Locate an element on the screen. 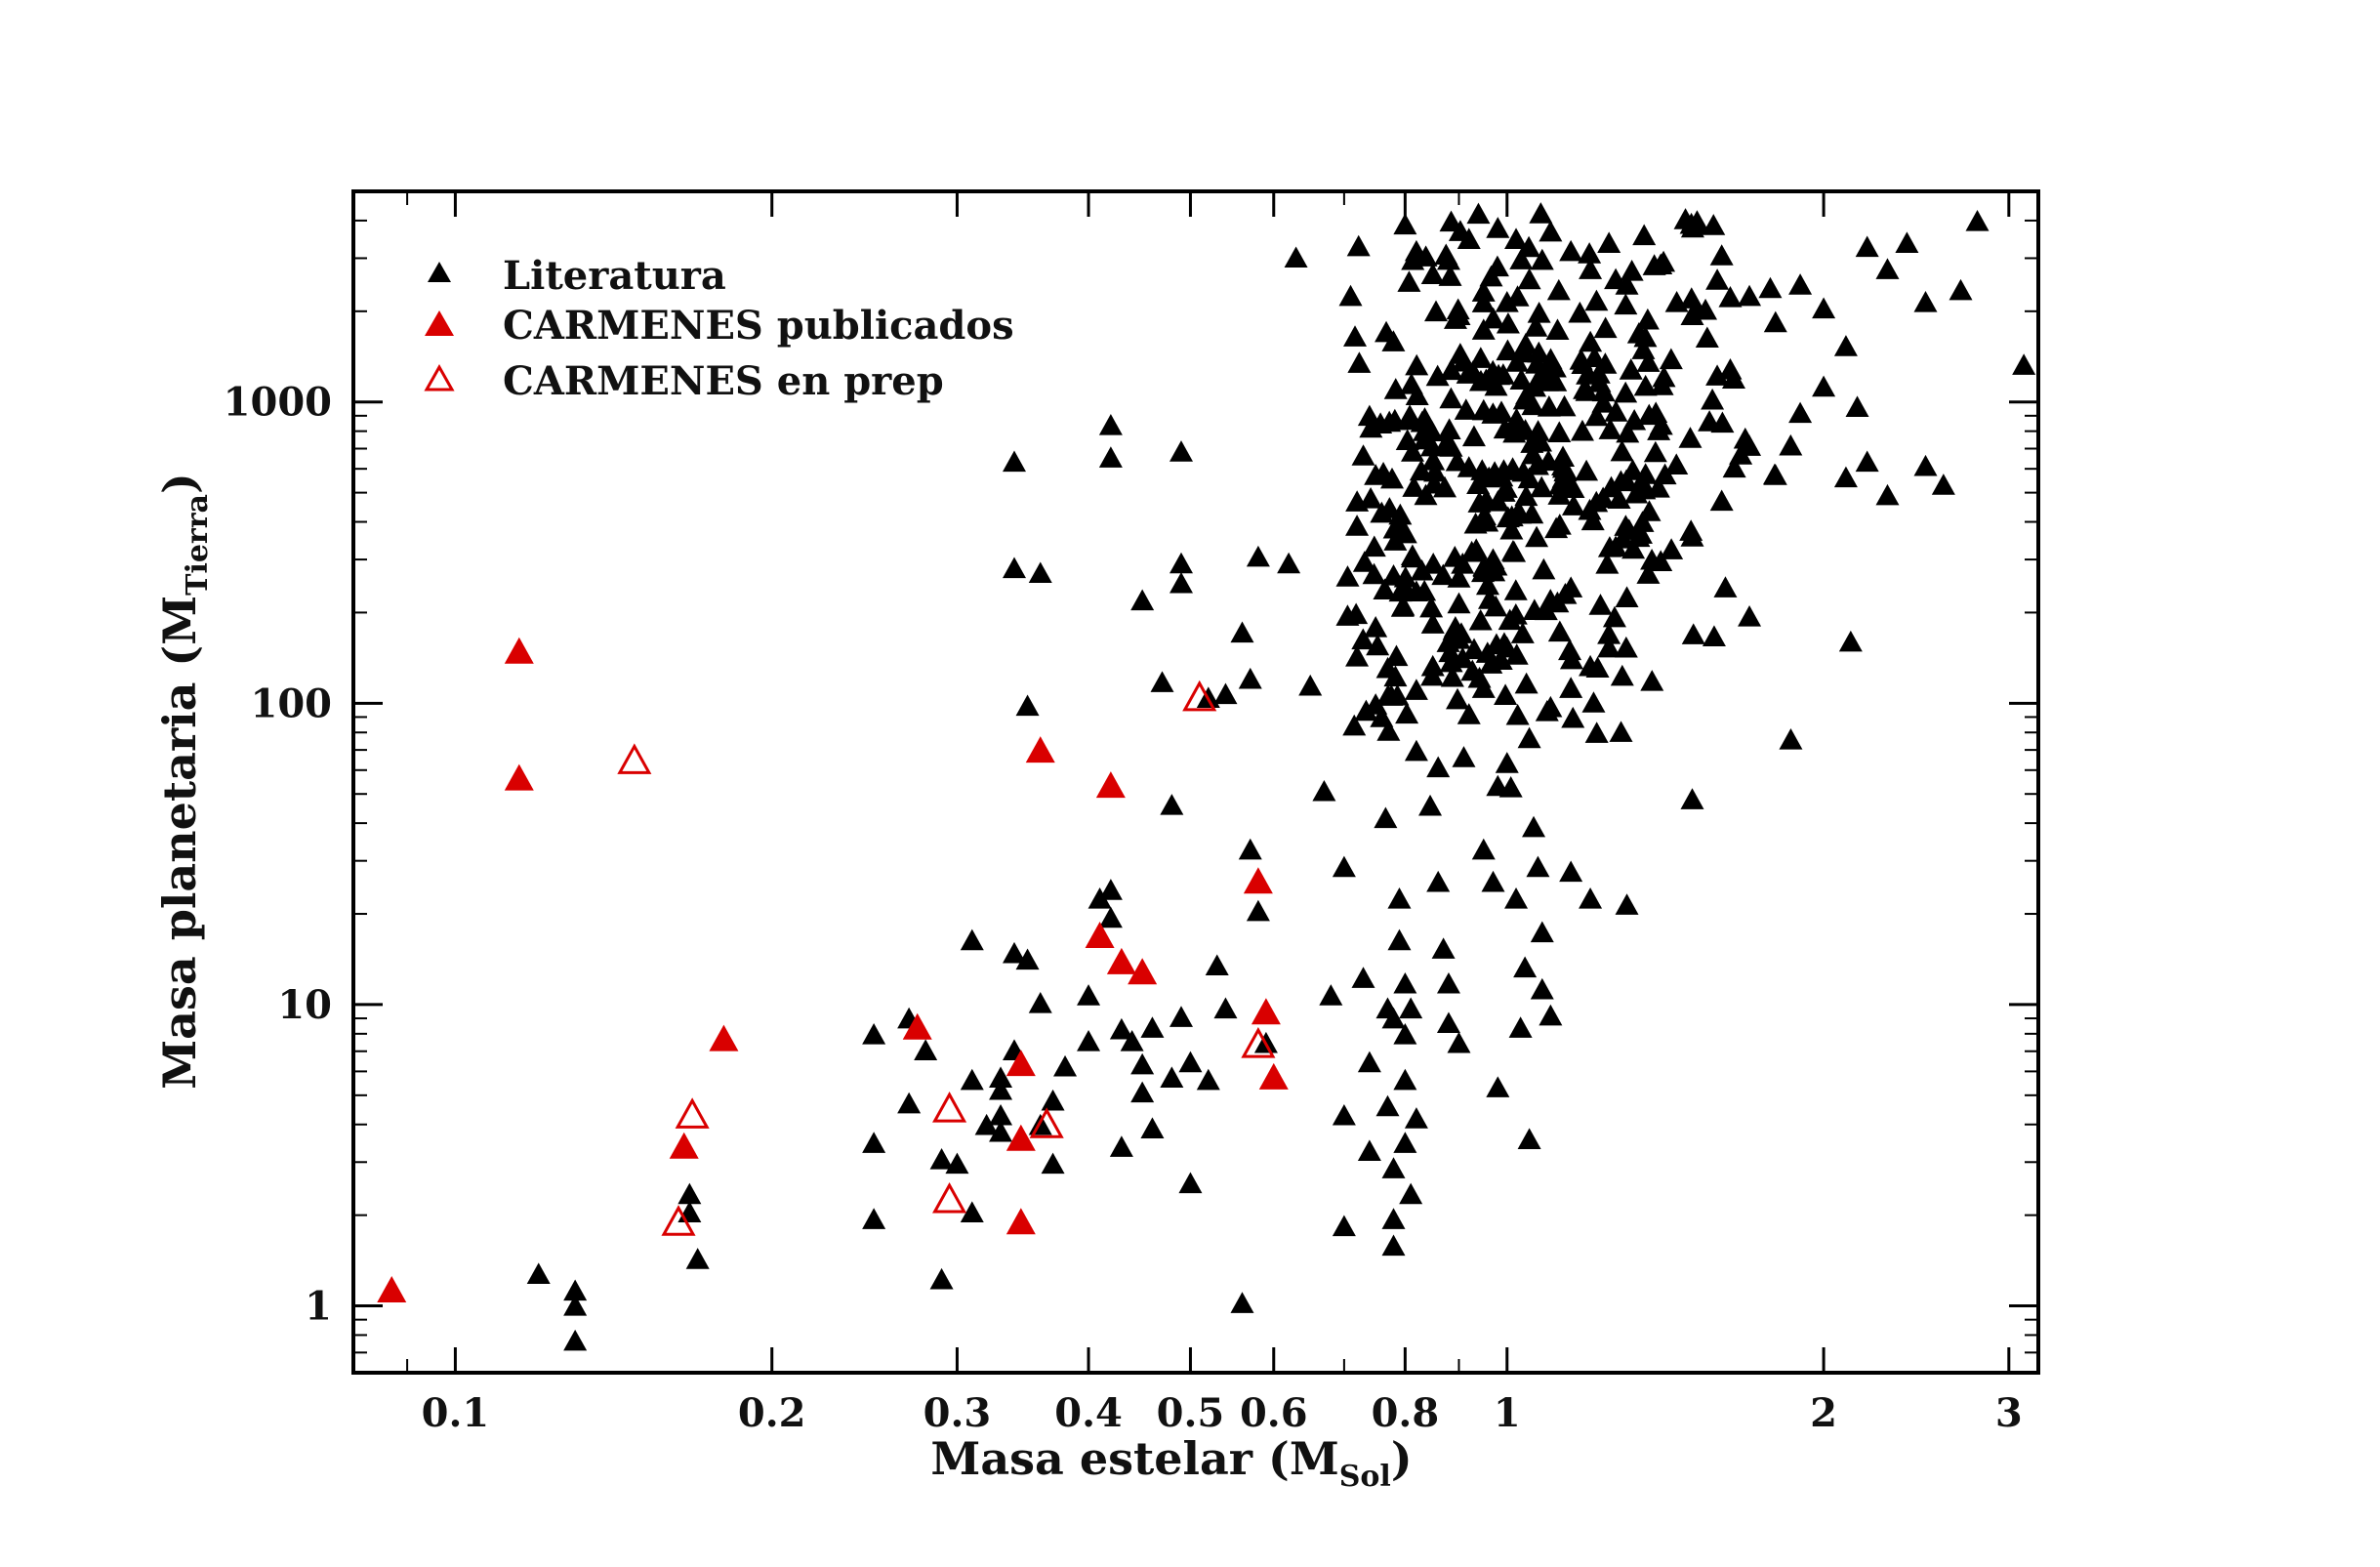 This screenshot has height=1567, width=2380. legend-item-carmenes-en-prep: CARMENES en prep is located at coordinates (684, 381).